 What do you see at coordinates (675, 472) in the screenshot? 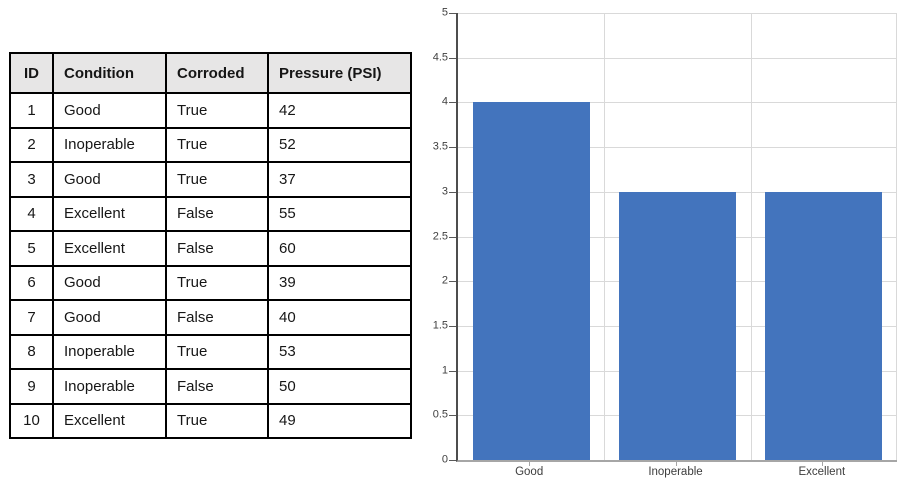
I see `x-axis-category-label: Inoperable` at bounding box center [675, 472].